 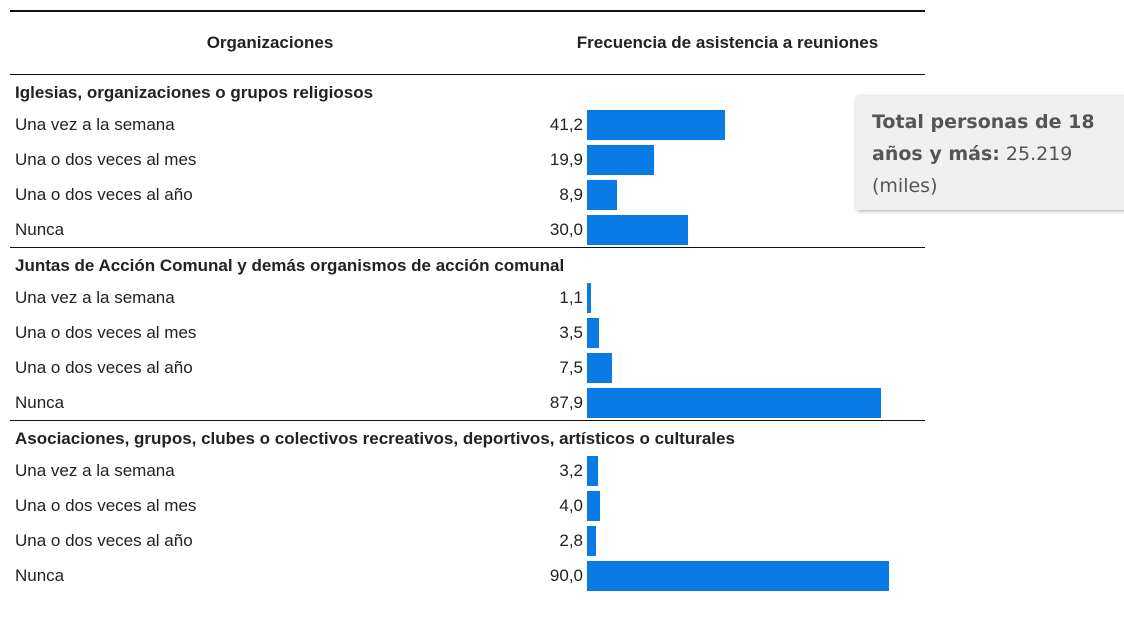 What do you see at coordinates (566, 575) in the screenshot?
I see `value-label: 90,0` at bounding box center [566, 575].